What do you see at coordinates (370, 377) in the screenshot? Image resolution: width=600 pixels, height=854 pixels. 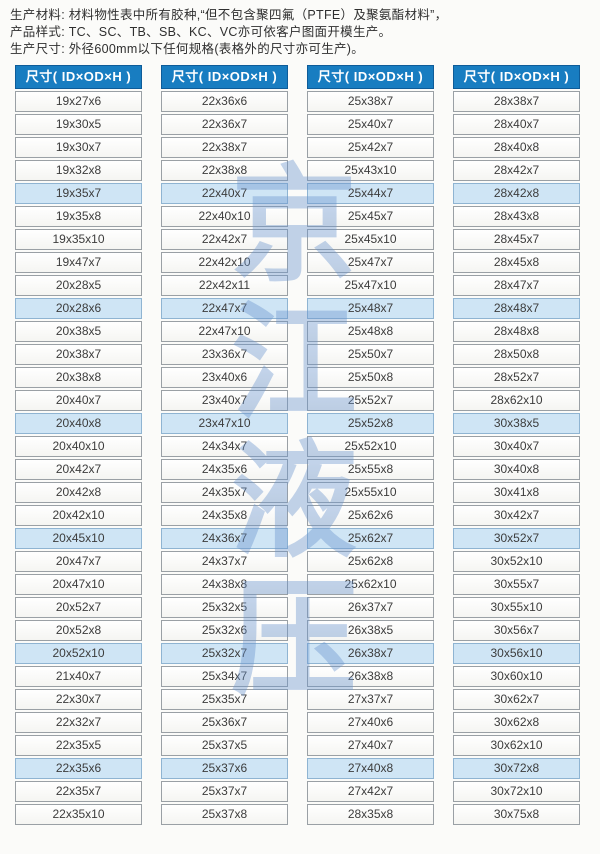 I see `size-cell: 25x50x8` at bounding box center [370, 377].